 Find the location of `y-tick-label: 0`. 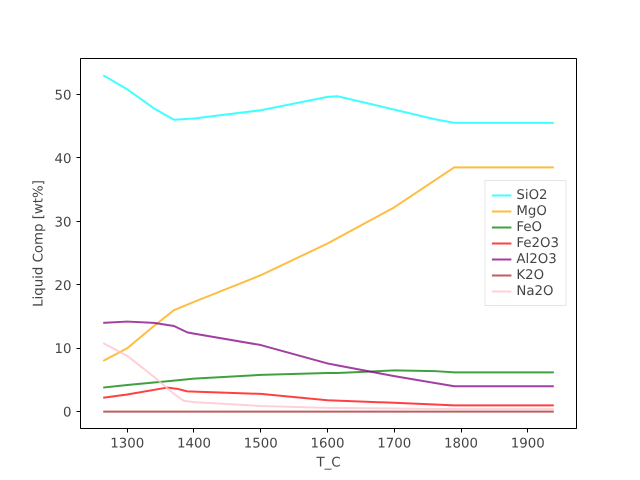

y-tick-label: 0 is located at coordinates (67, 413).